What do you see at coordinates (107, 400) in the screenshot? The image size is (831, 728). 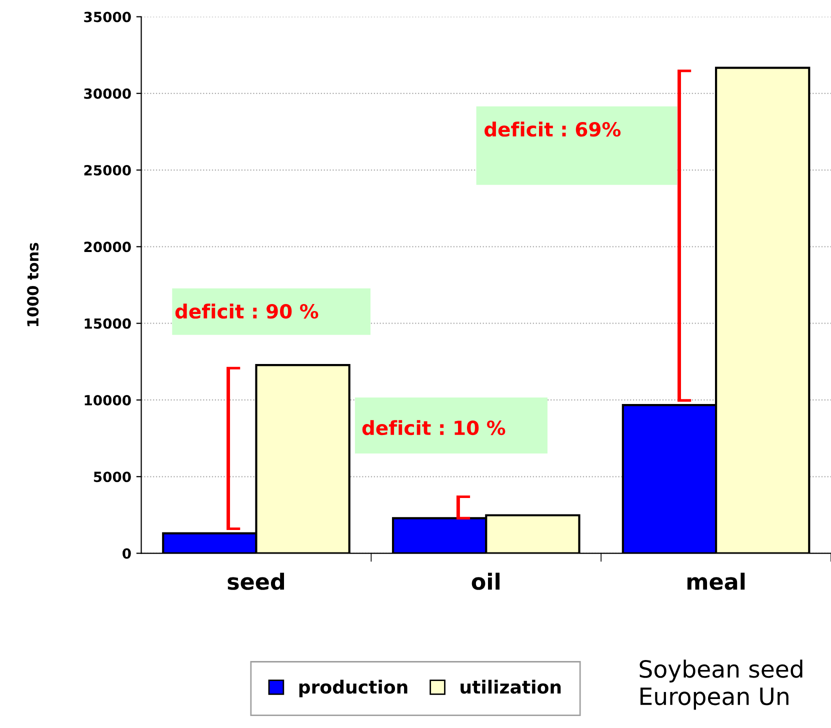 I see `y-tick-label: 10000` at bounding box center [107, 400].